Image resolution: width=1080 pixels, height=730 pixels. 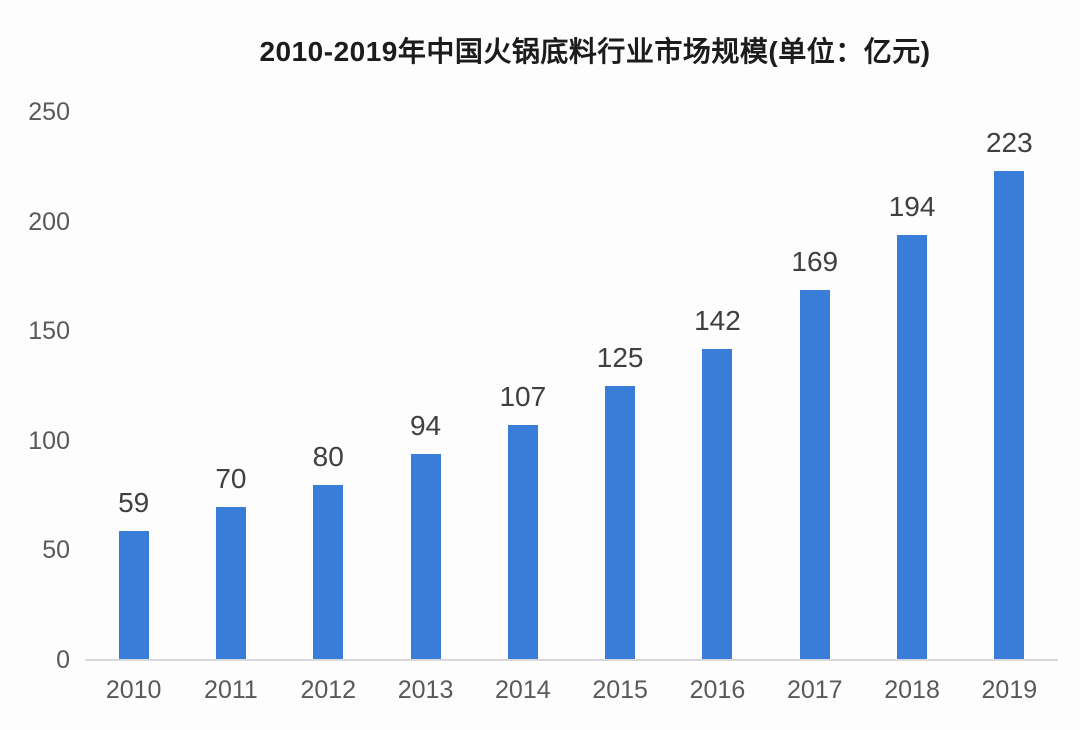 I want to click on bar-value-label: 94, so click(x=425, y=425).